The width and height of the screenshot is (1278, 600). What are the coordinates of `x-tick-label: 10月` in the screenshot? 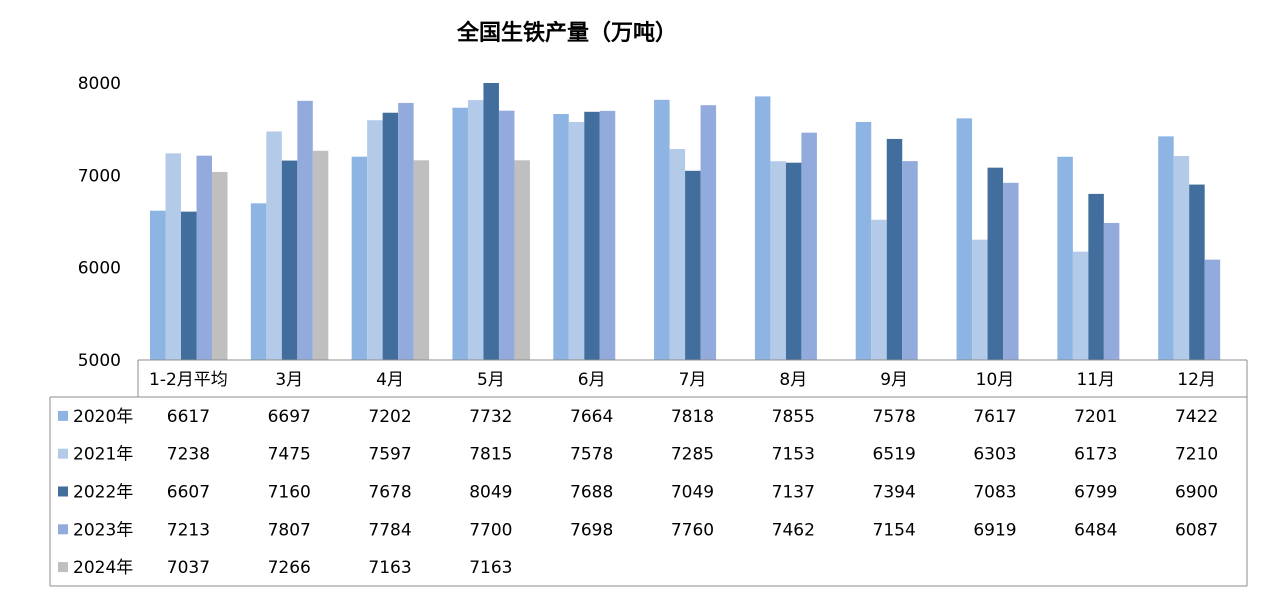 It's located at (995, 380).